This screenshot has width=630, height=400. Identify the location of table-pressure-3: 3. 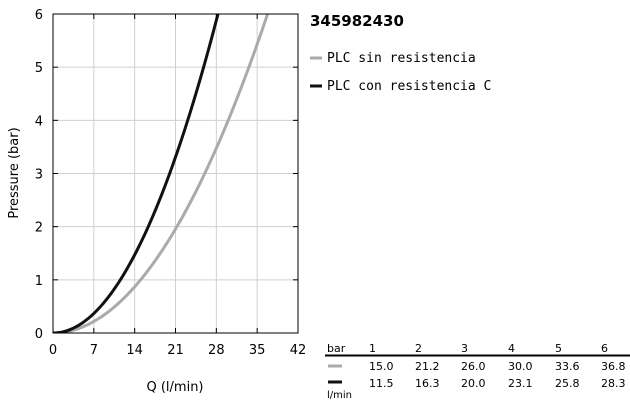
(464, 348).